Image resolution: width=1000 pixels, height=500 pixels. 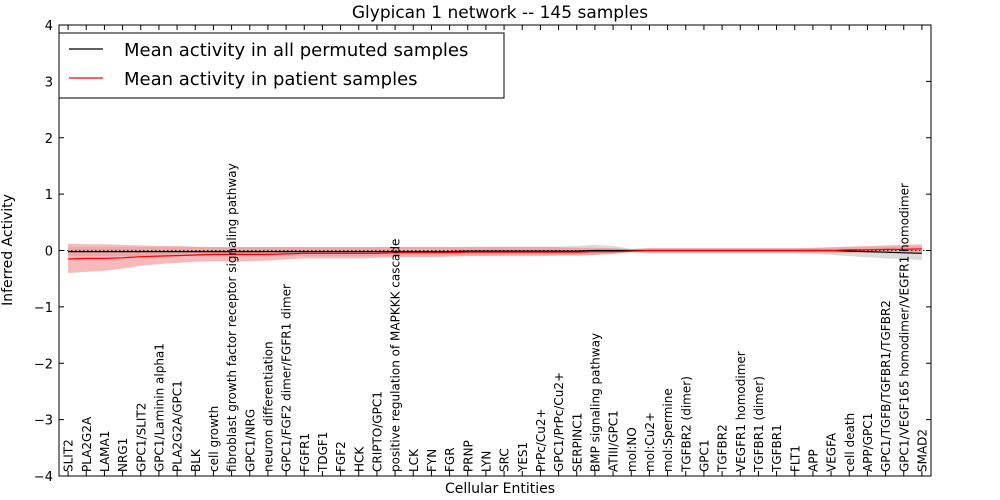 I want to click on category-label: TDGF1, so click(x=323, y=452).